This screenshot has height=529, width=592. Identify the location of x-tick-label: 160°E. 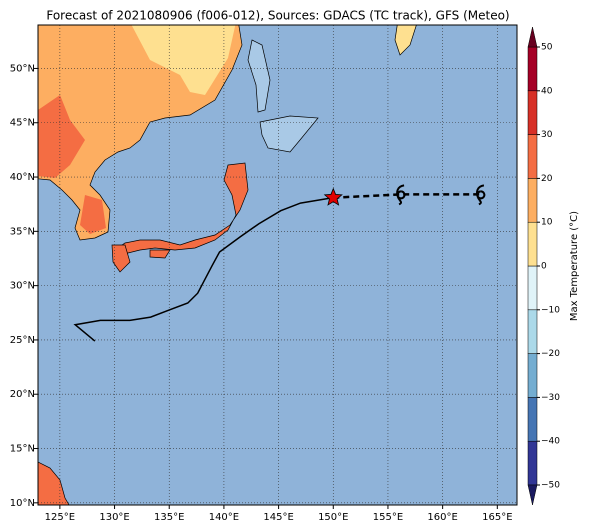
(442, 517).